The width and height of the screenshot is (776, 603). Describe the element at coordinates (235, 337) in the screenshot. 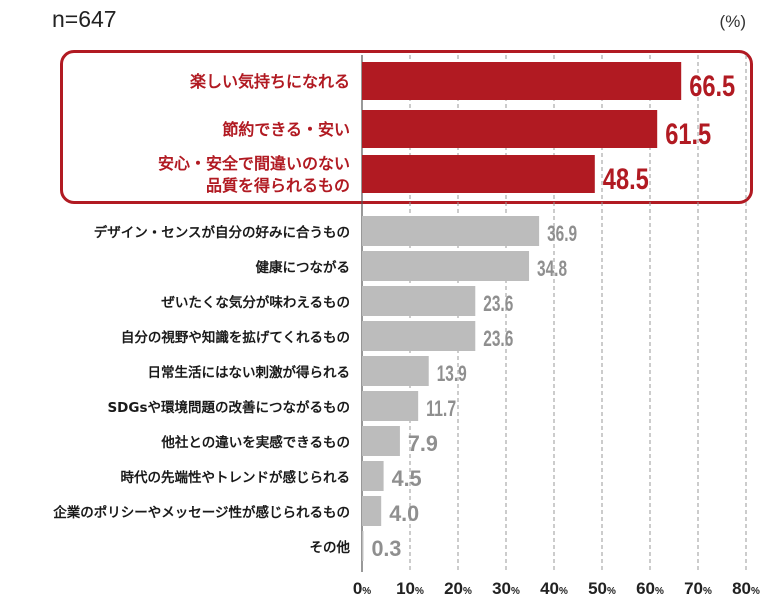

I see `category-label-7: 自分の視野や知識を拡げてくれるもの` at that location.